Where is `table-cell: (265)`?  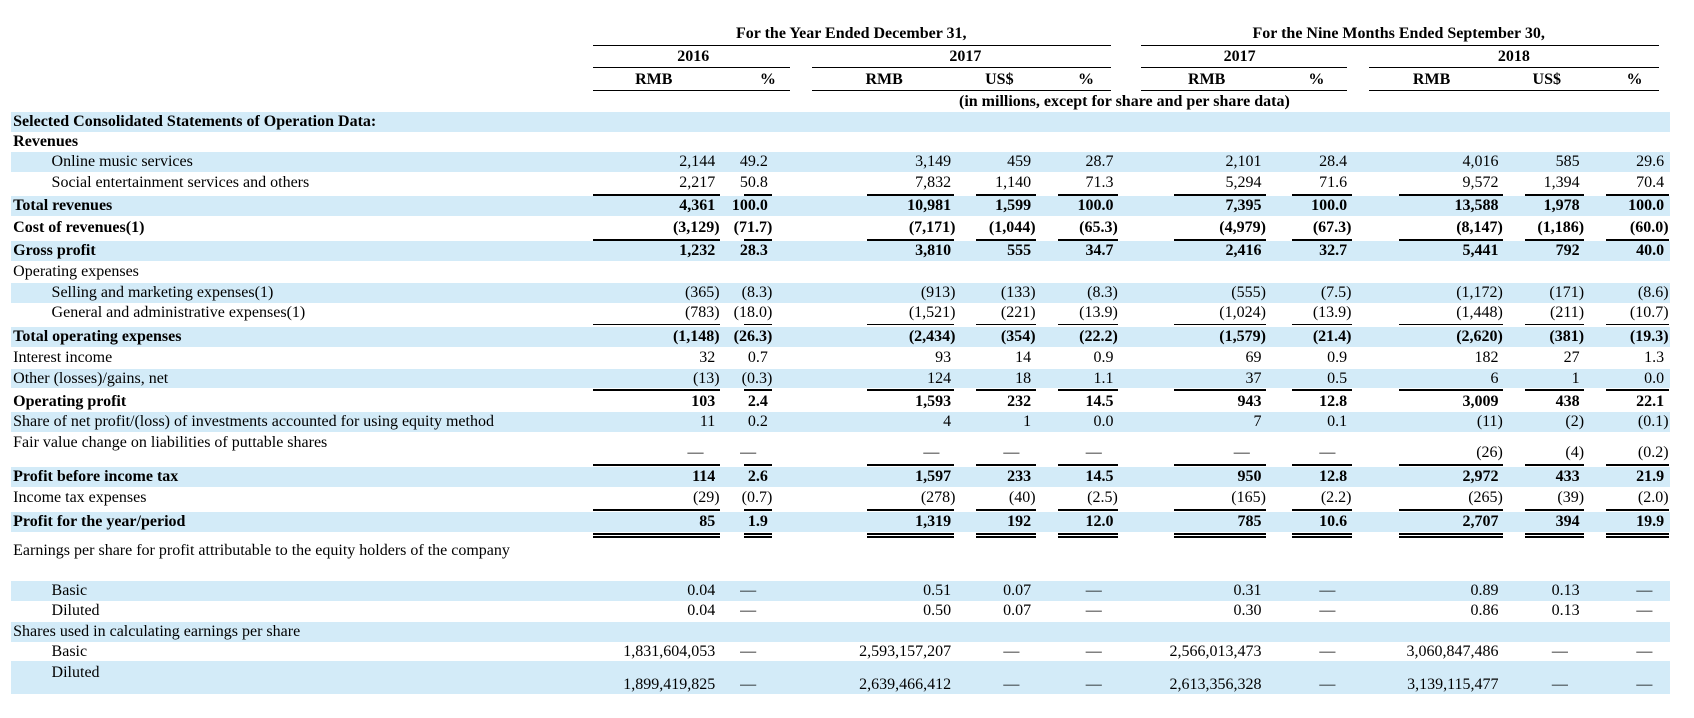
table-cell: (265) is located at coordinates (1485, 498).